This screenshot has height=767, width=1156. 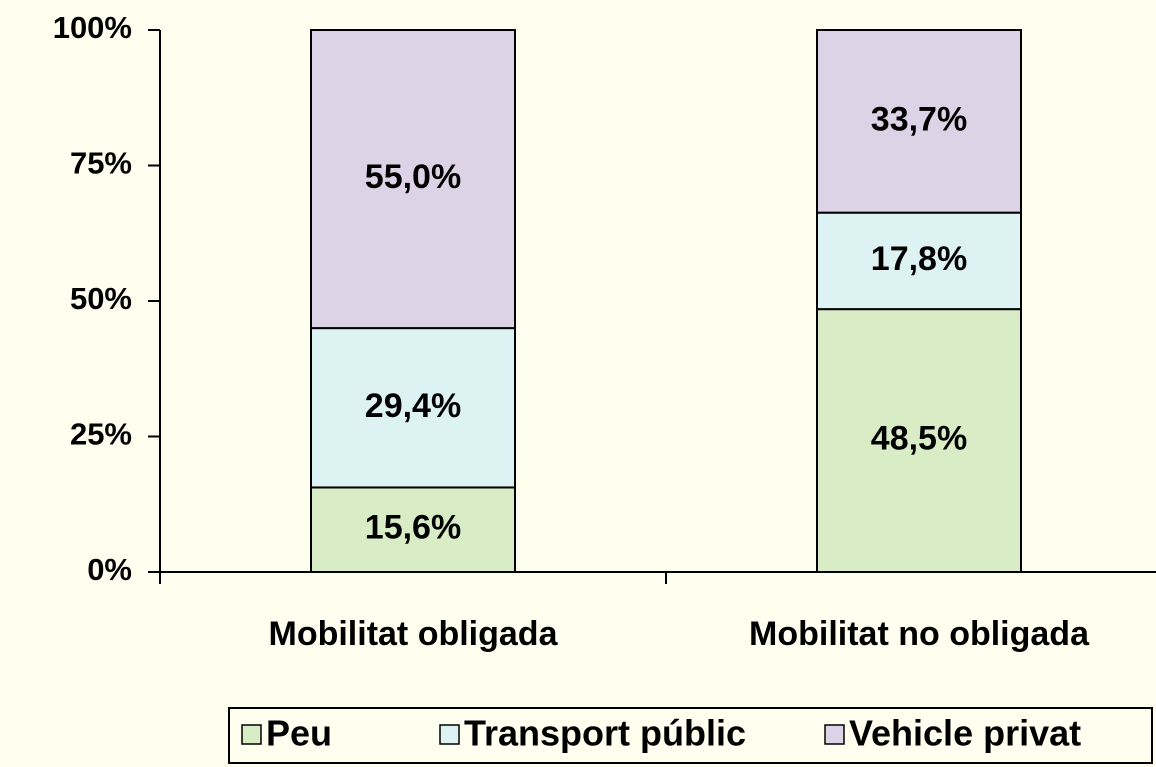 I want to click on y-tick-label: 100%, so click(x=92, y=27).